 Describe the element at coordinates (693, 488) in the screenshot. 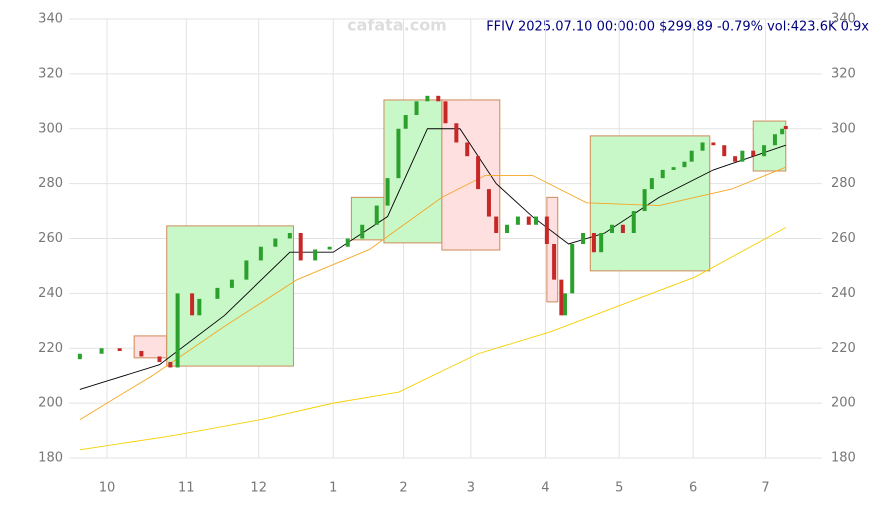

I see `x-tick-label: 6` at that location.